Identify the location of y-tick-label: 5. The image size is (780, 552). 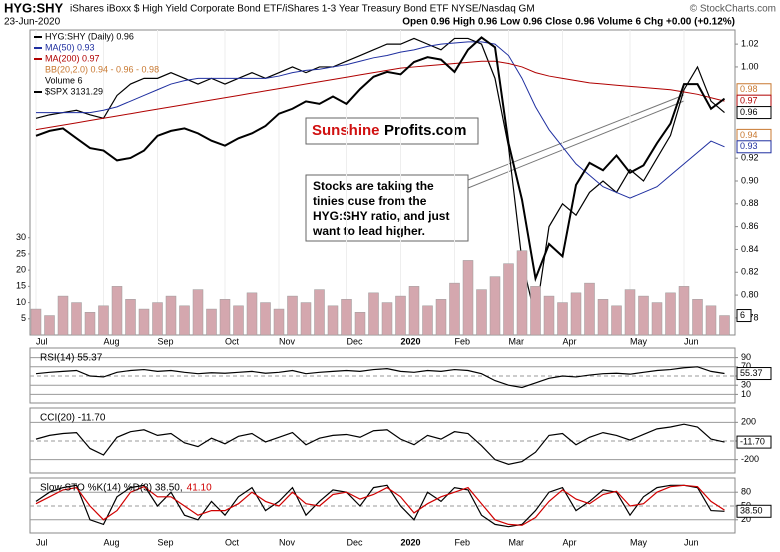
(23, 318).